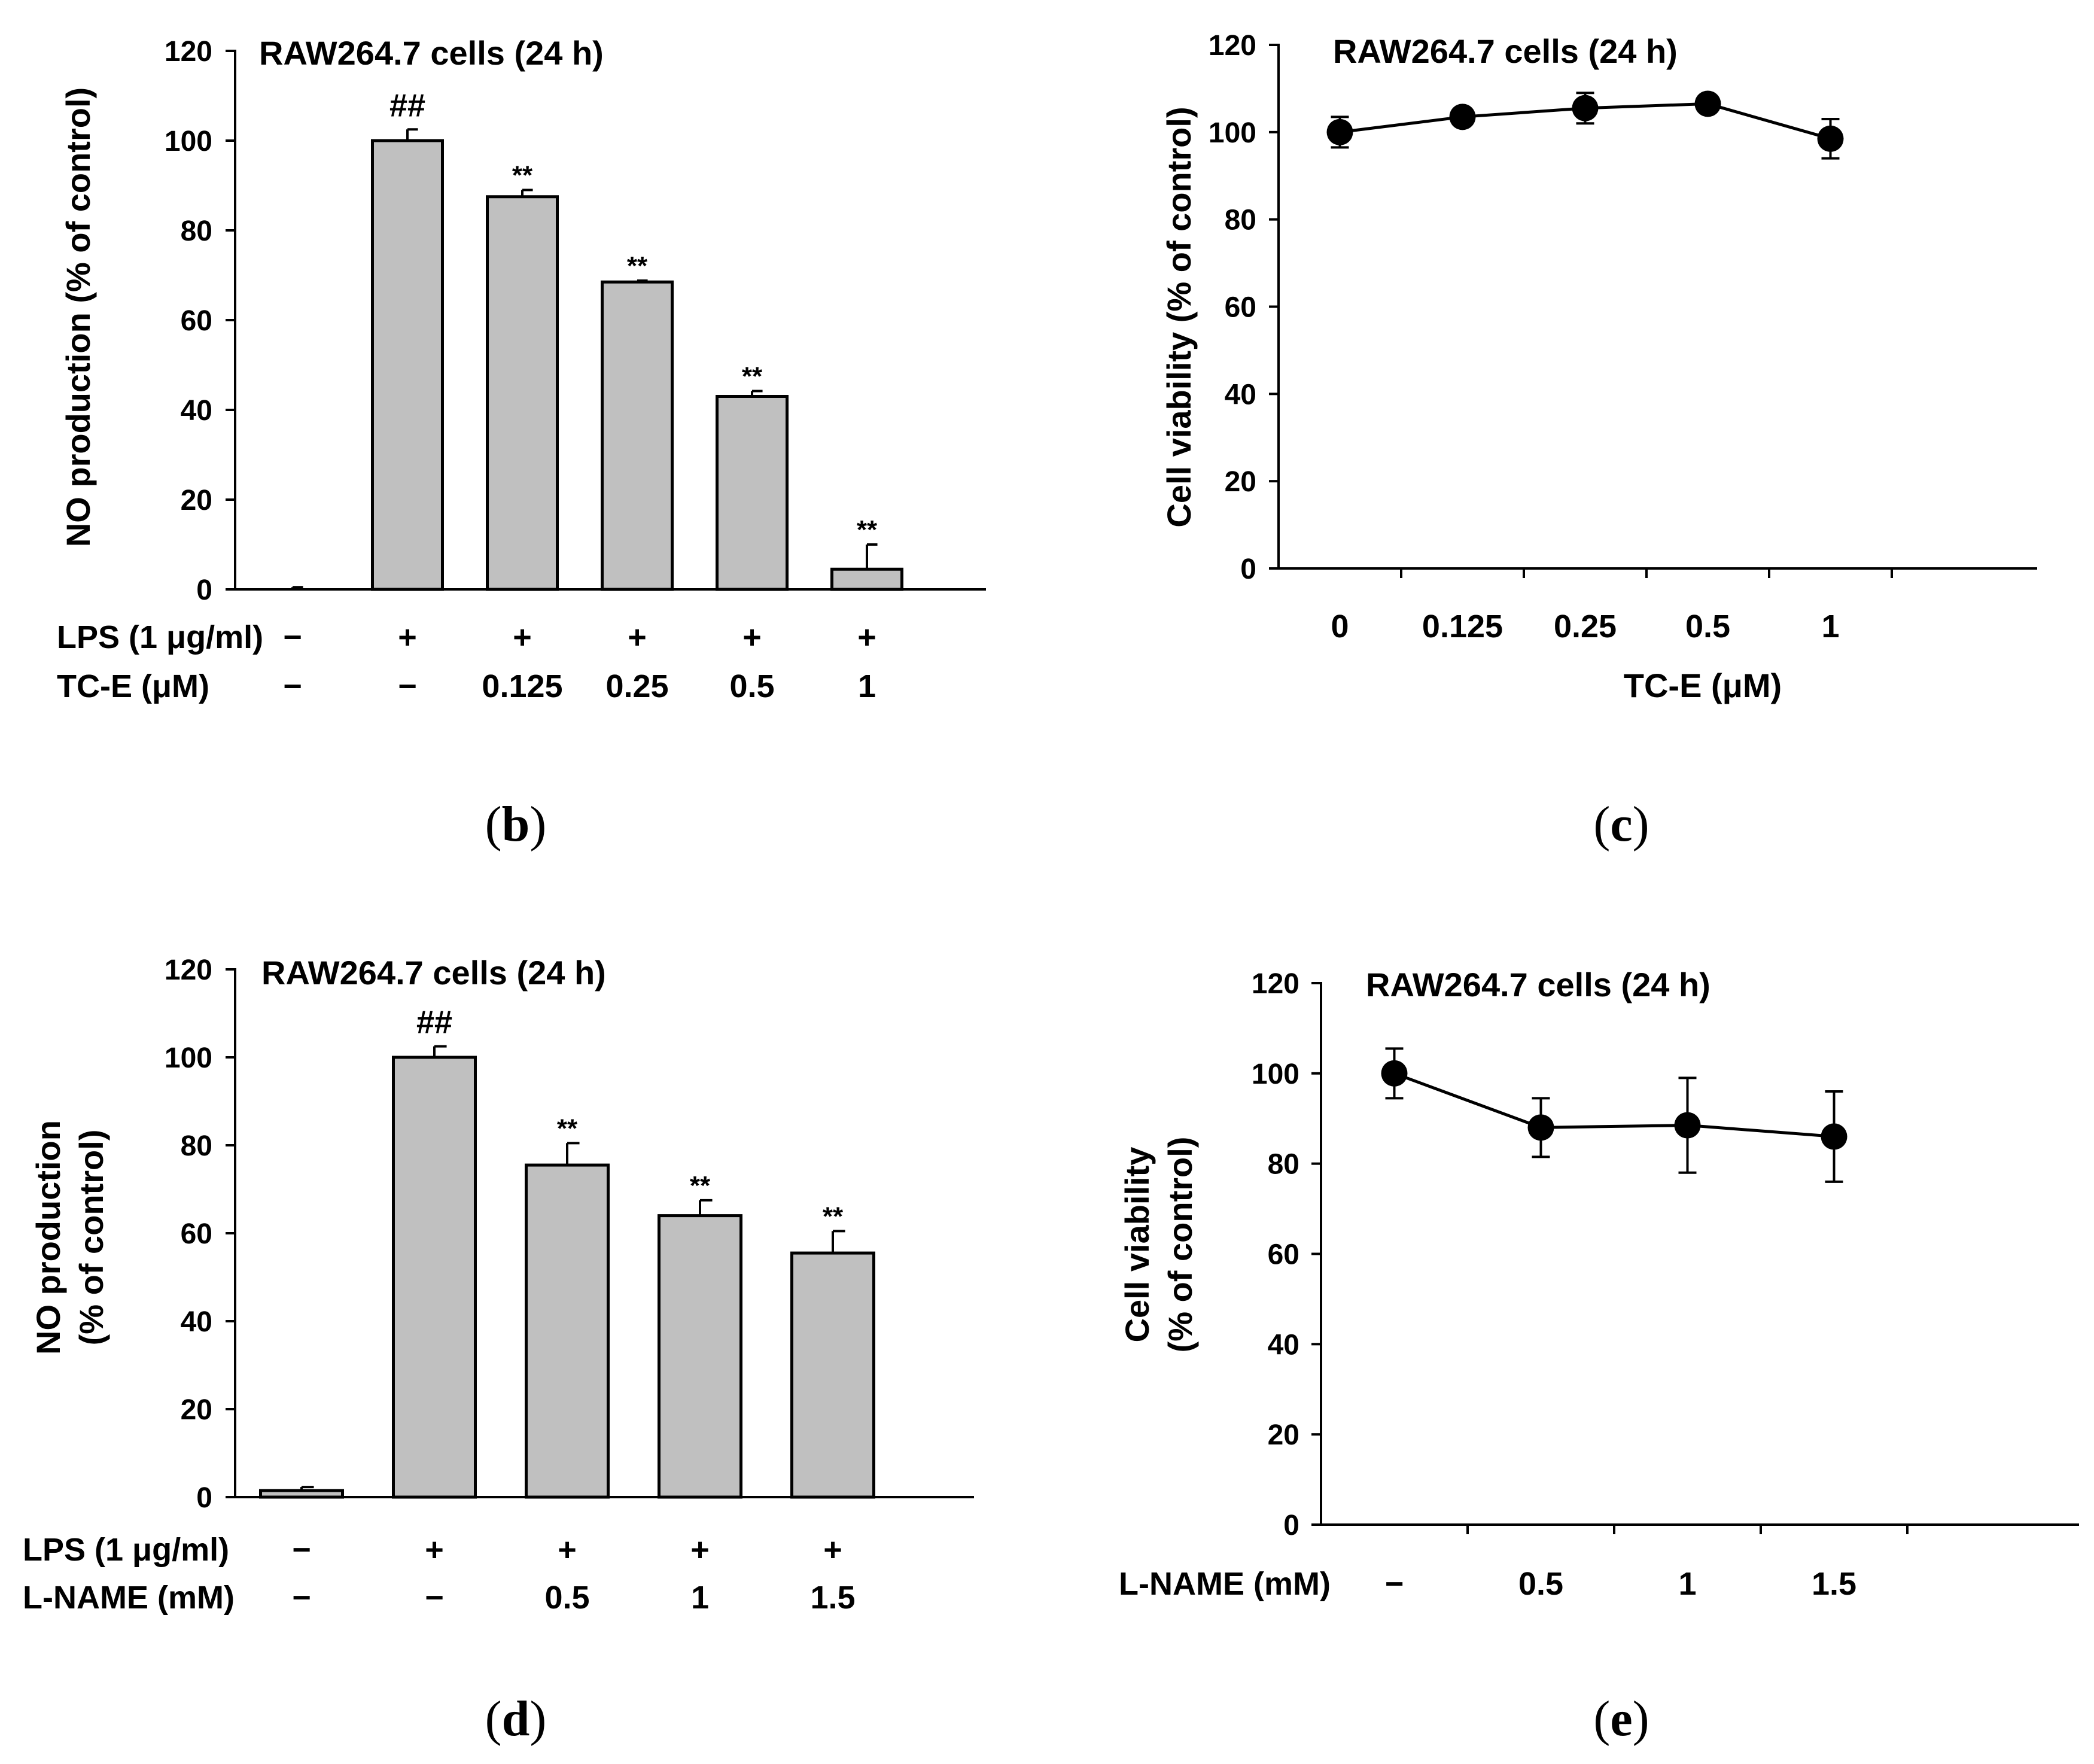 This screenshot has width=2094, height=1764. What do you see at coordinates (1613, 1105) in the screenshot?
I see `series-line` at bounding box center [1613, 1105].